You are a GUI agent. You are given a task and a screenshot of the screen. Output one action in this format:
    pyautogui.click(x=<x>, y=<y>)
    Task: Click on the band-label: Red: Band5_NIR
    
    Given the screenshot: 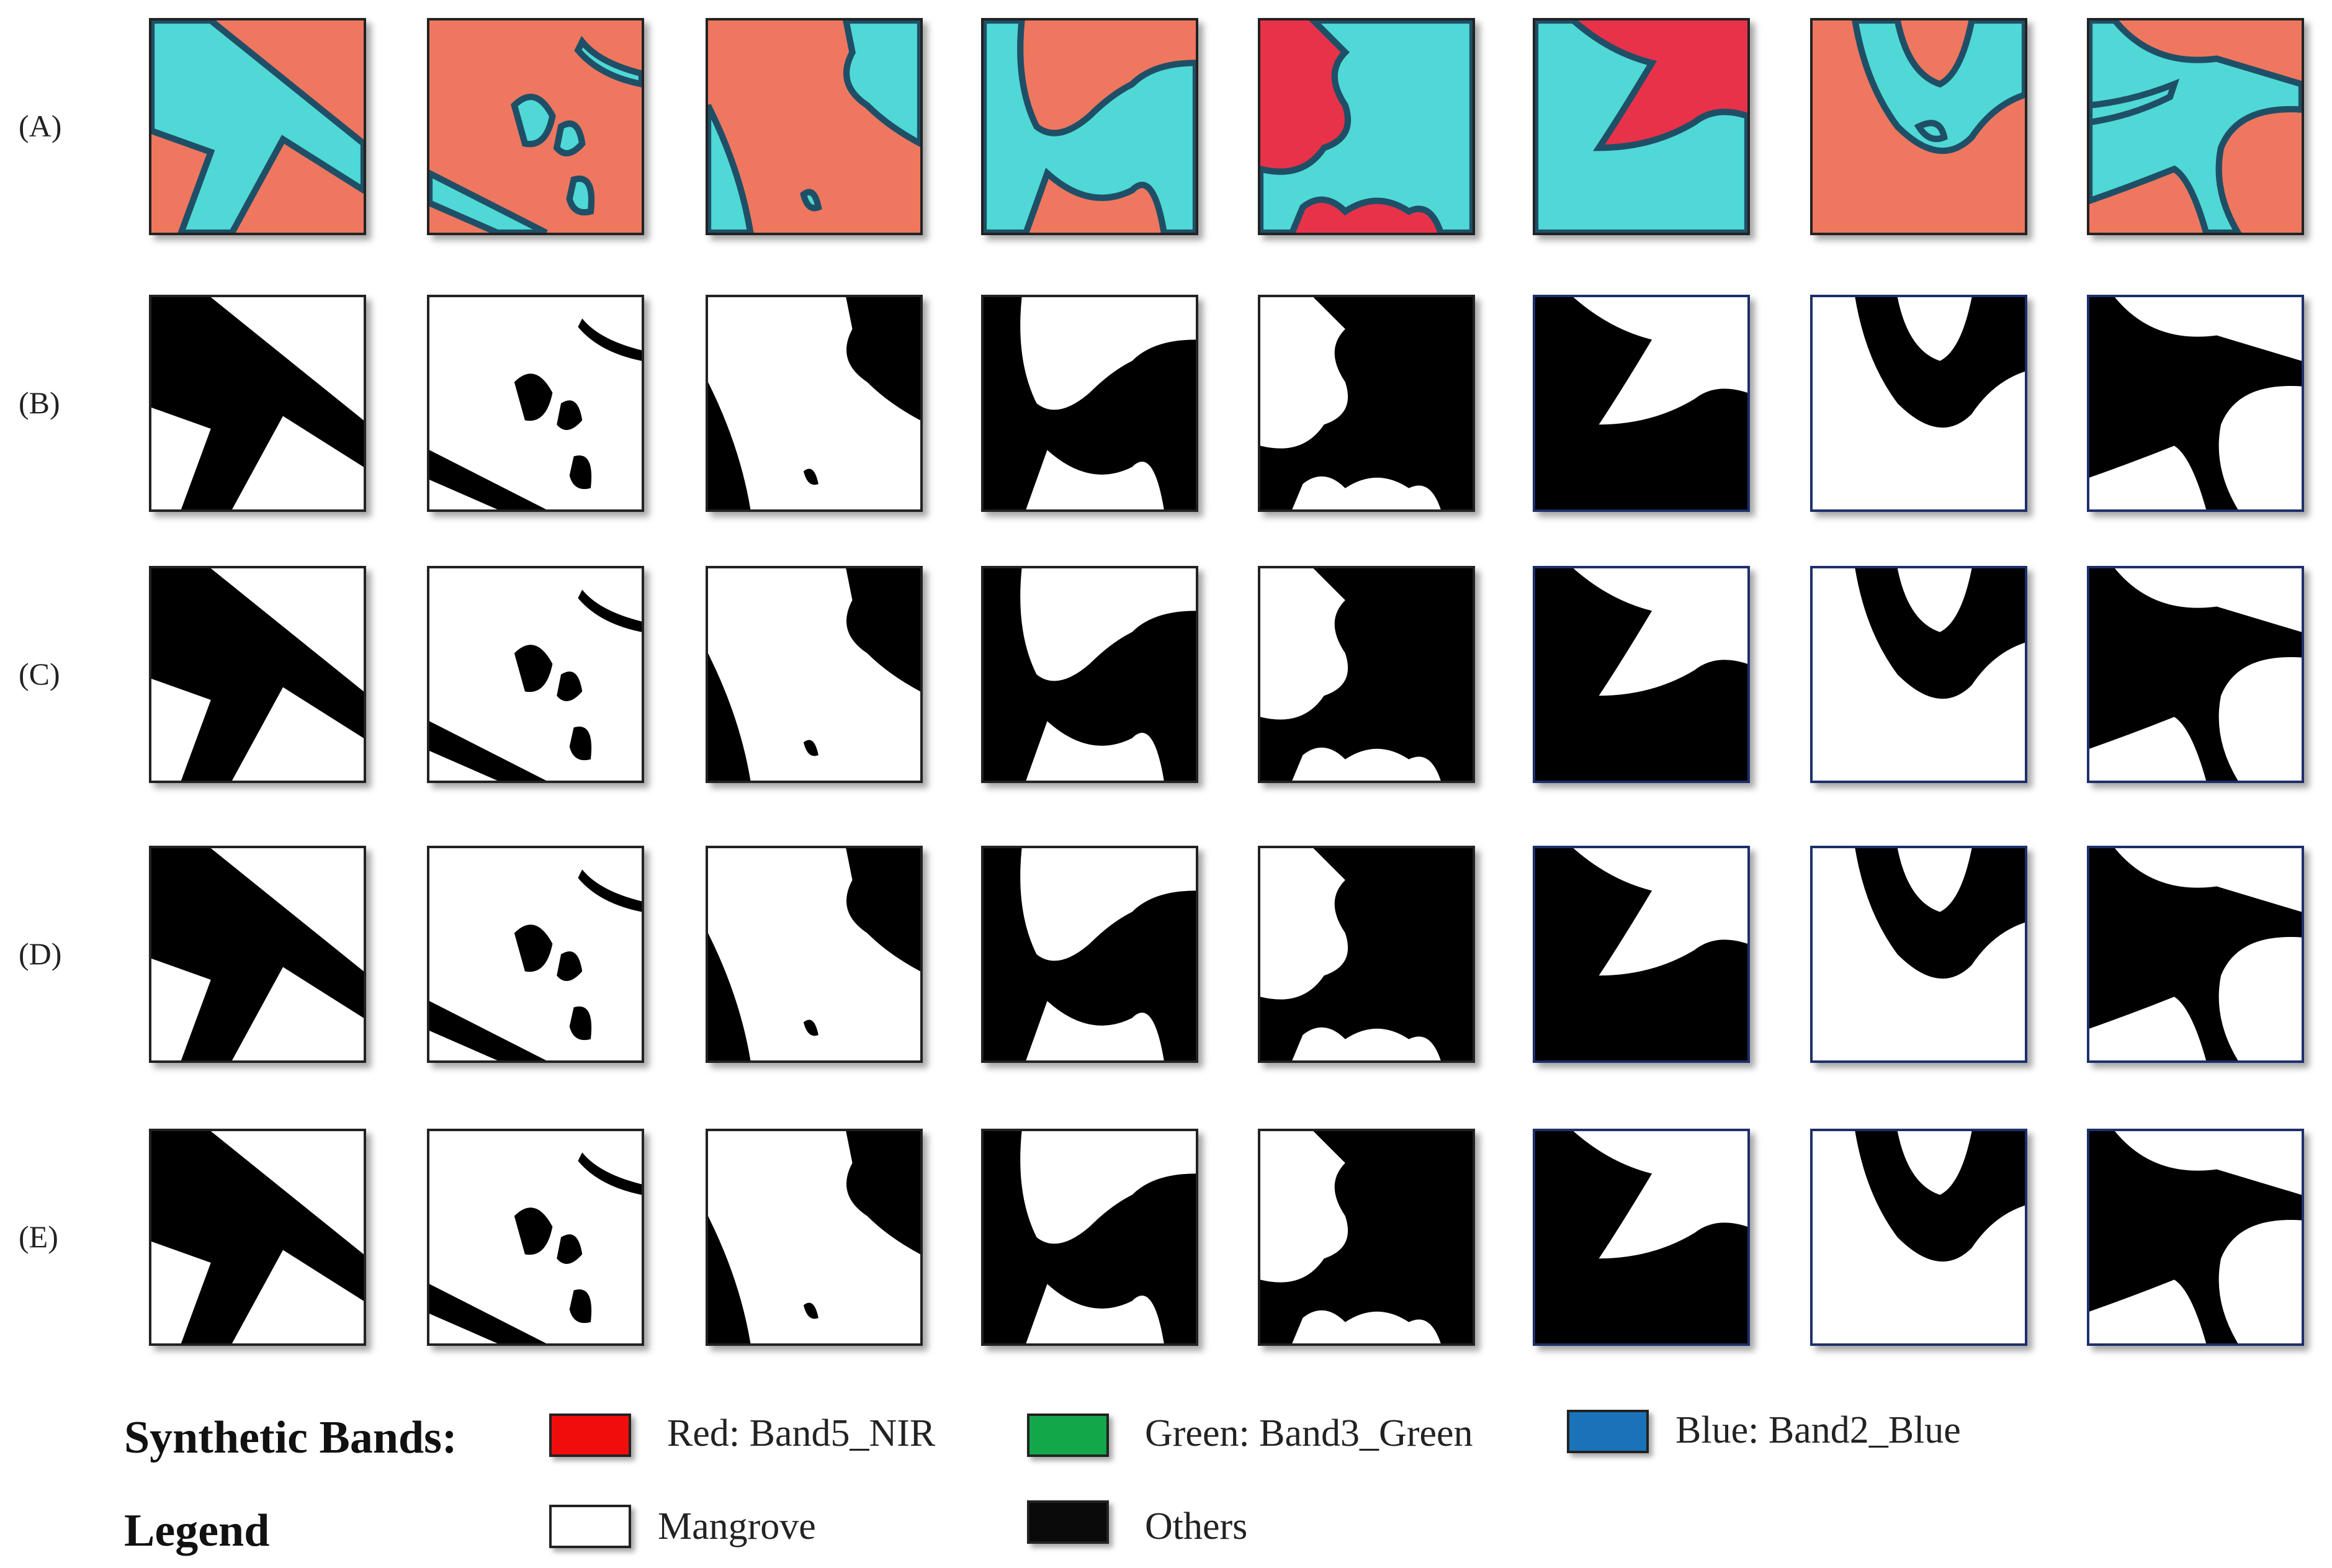 What is the action you would take?
    pyautogui.click(x=802, y=1433)
    